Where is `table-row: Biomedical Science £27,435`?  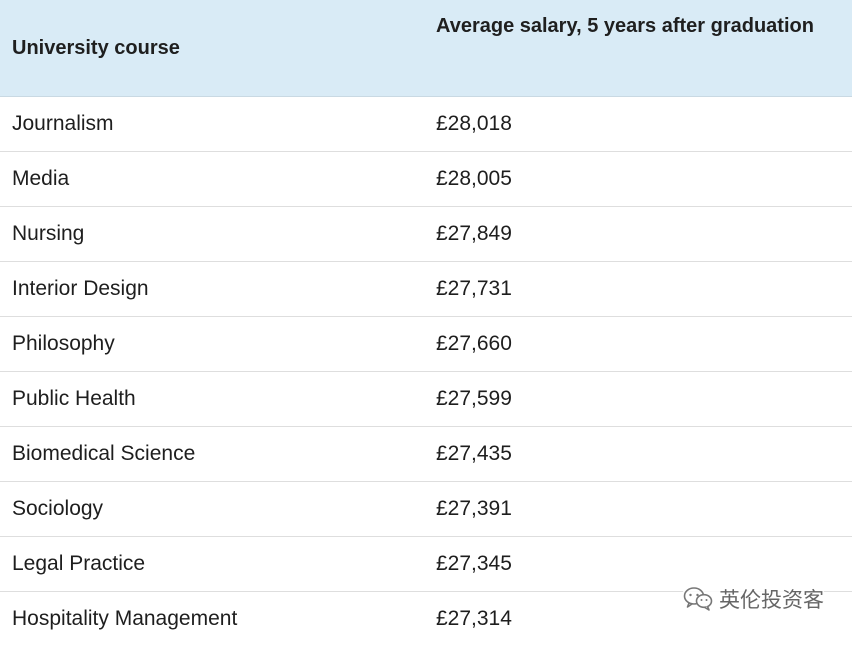
table-row: Biomedical Science £27,435 is located at coordinates (426, 454).